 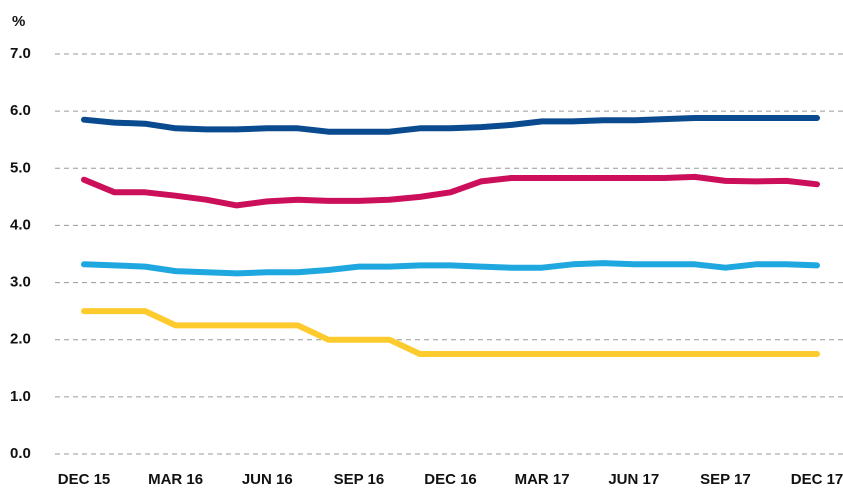 What do you see at coordinates (725, 479) in the screenshot?
I see `x-tick-label: SEP 17` at bounding box center [725, 479].